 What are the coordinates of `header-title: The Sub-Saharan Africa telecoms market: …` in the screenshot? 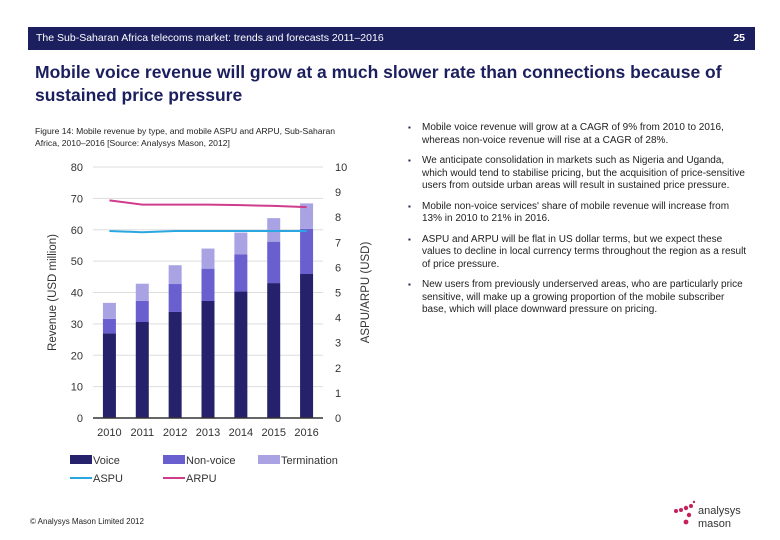 It's located at (210, 38).